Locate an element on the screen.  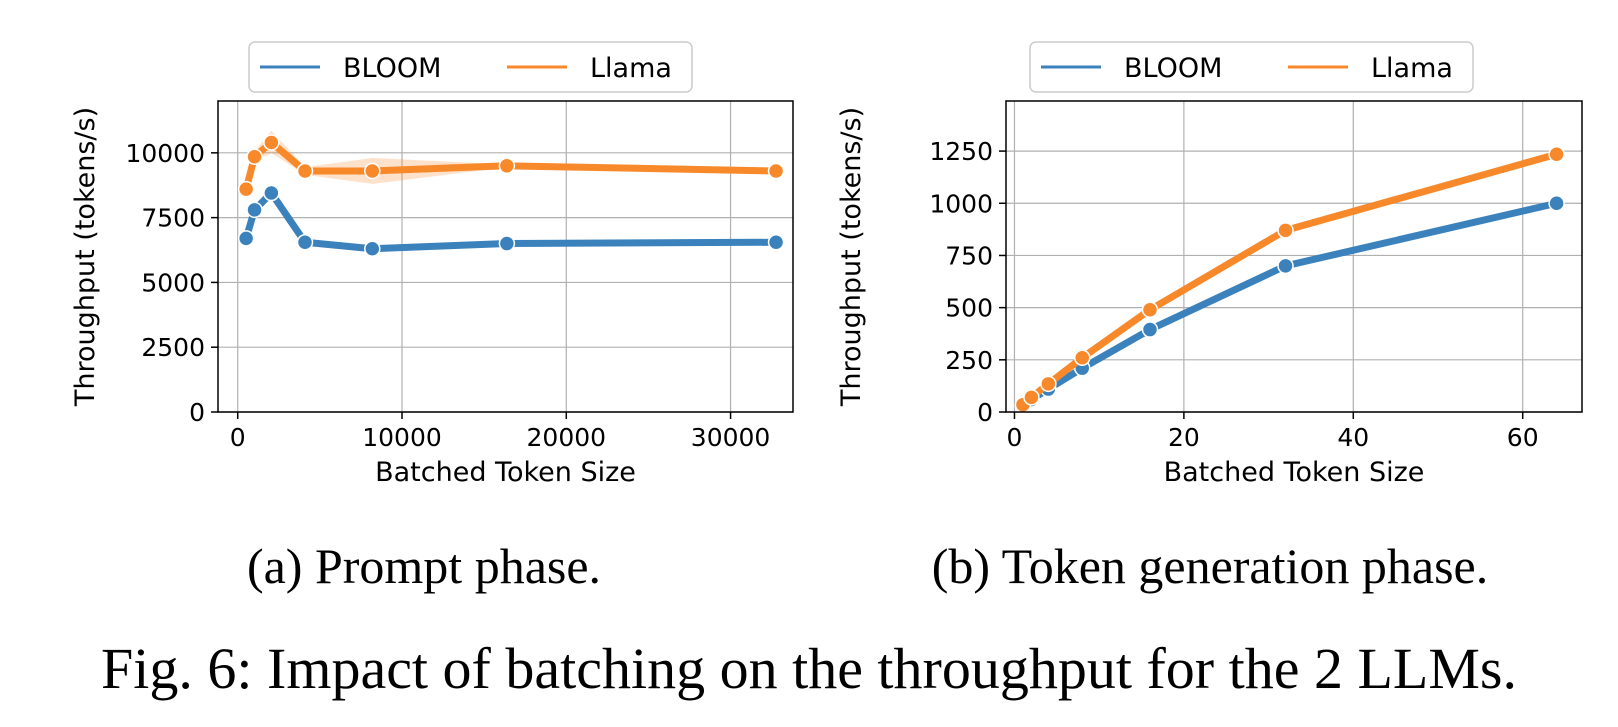
x-tick-label: 10000 is located at coordinates (402, 437).